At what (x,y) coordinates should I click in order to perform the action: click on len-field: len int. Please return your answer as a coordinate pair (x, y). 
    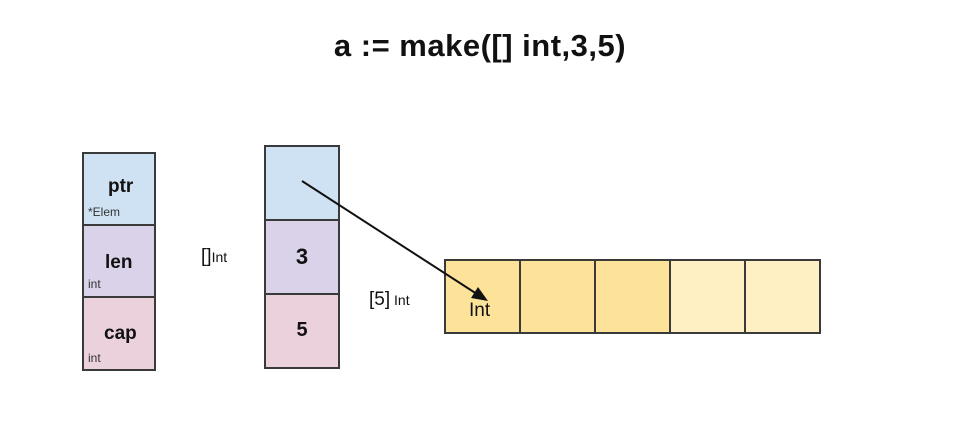
    Looking at the image, I should click on (119, 261).